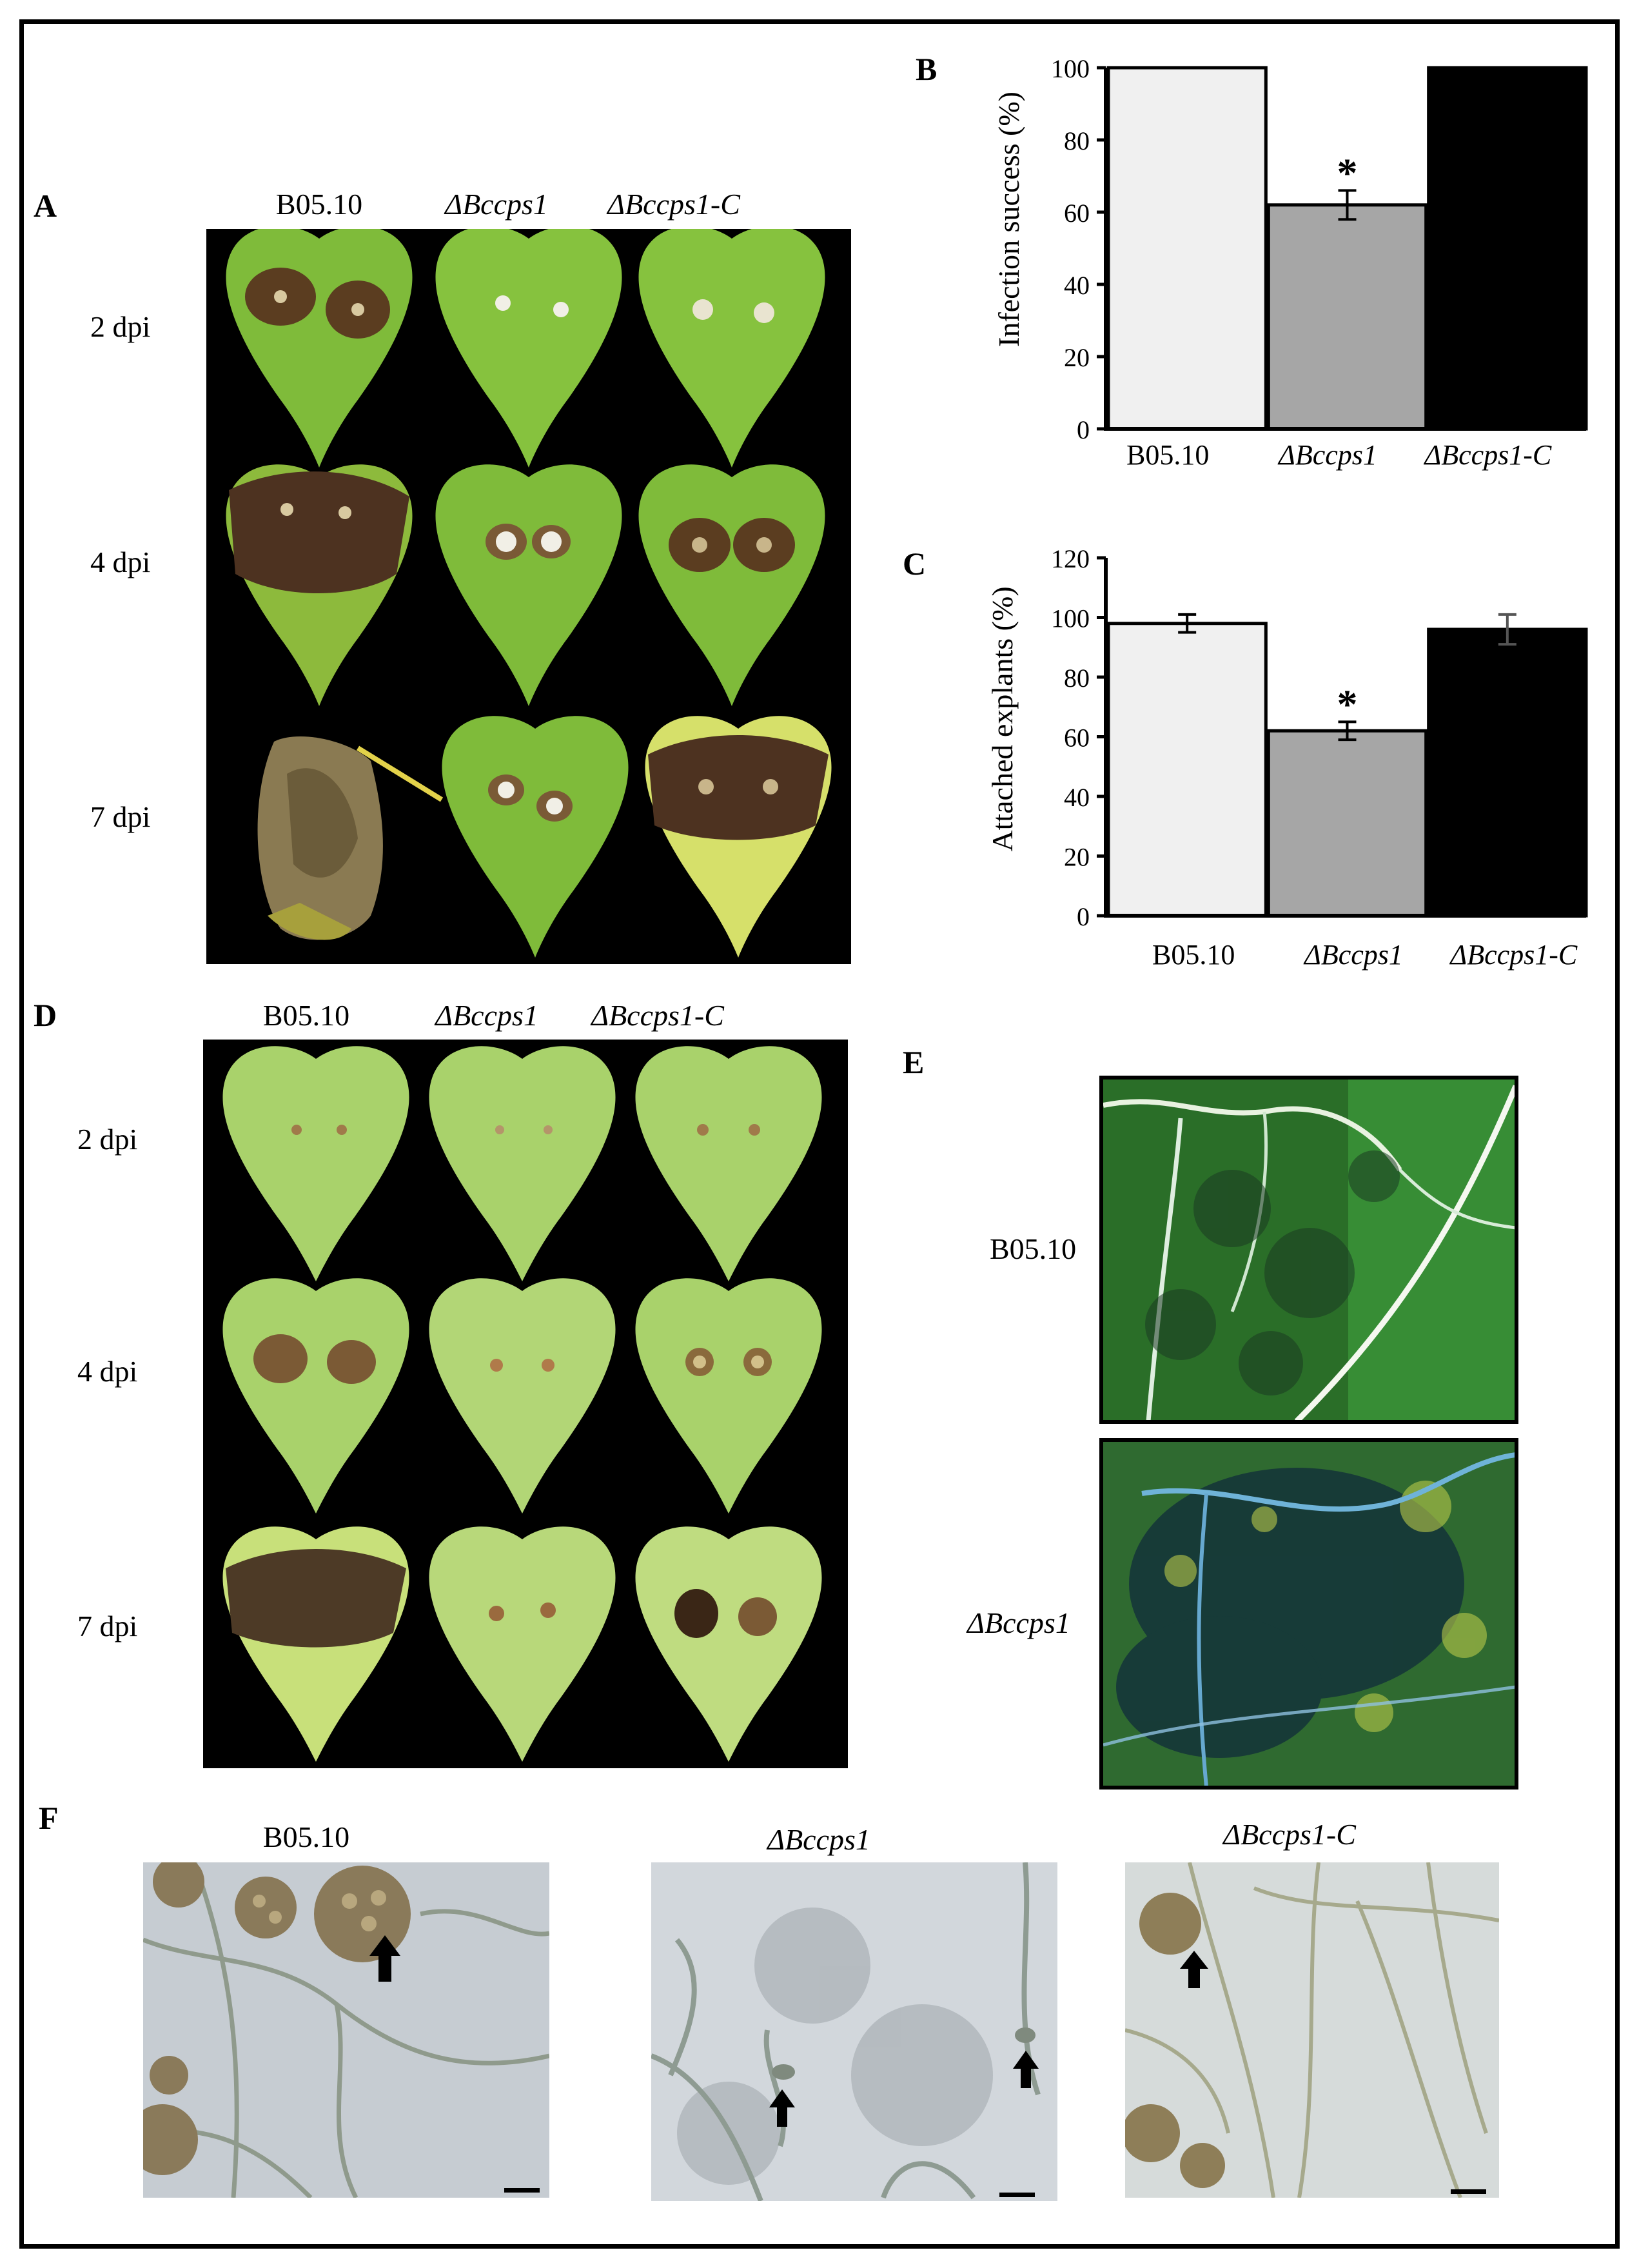 The height and width of the screenshot is (2268, 1639). I want to click on panel-label-f: F, so click(49, 1818).